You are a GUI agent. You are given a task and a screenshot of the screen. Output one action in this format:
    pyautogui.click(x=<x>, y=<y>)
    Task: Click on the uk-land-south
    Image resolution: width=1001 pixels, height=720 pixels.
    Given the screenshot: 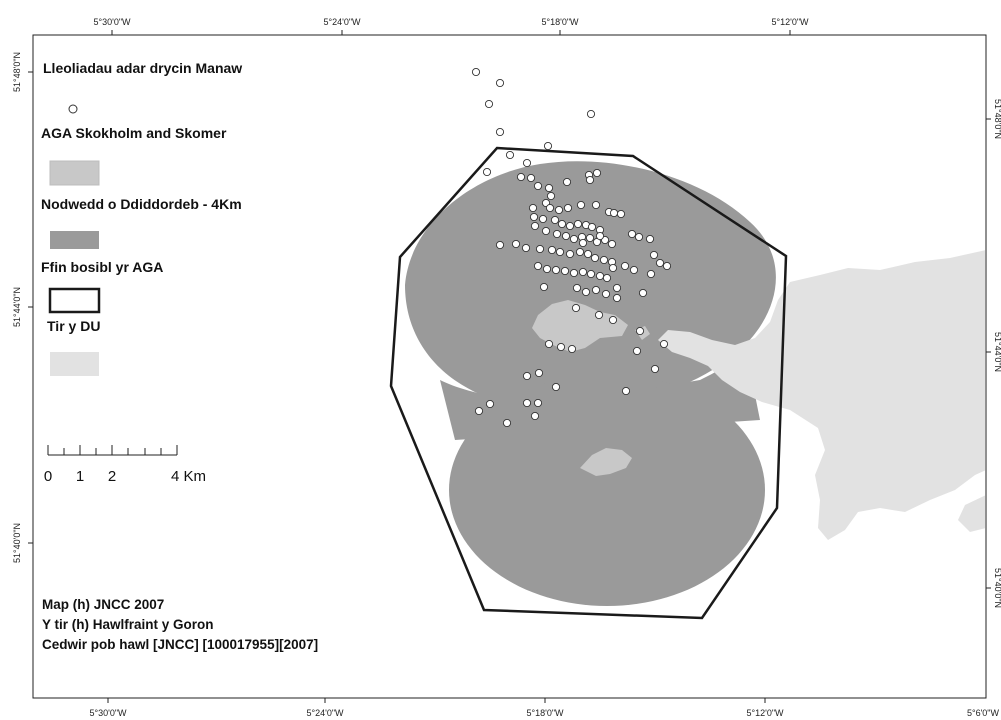 What is the action you would take?
    pyautogui.click(x=971, y=513)
    